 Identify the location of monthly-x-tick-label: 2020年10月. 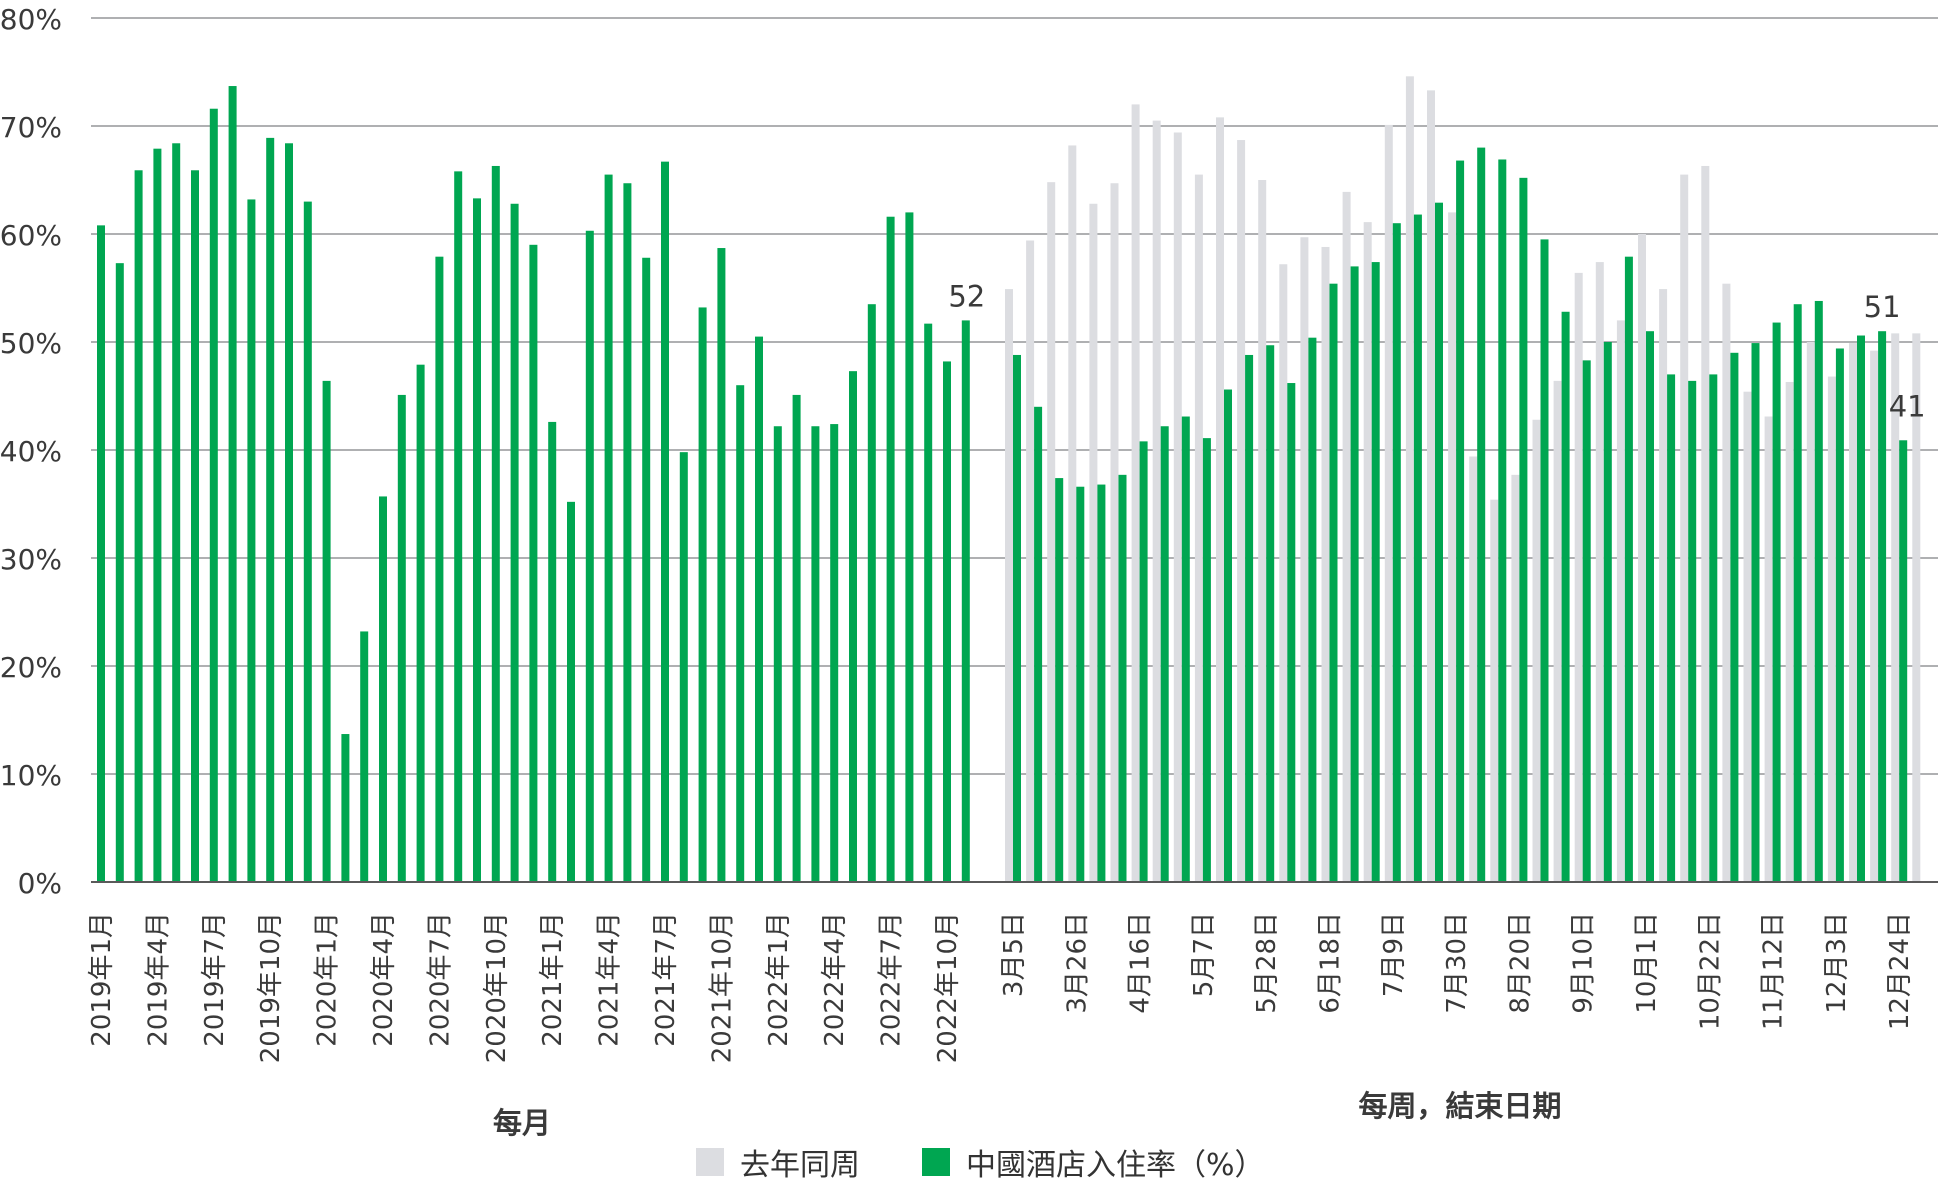
(497, 987).